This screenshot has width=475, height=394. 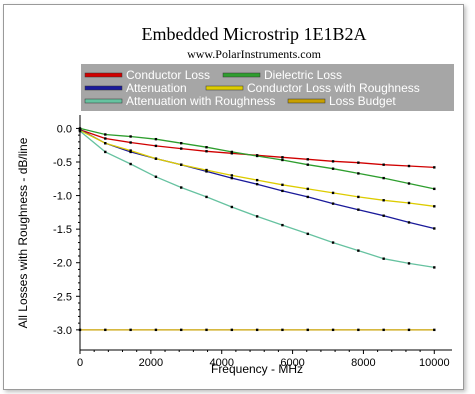 I want to click on chart-subtitle: www.PolarInstruments.com, so click(x=254, y=54).